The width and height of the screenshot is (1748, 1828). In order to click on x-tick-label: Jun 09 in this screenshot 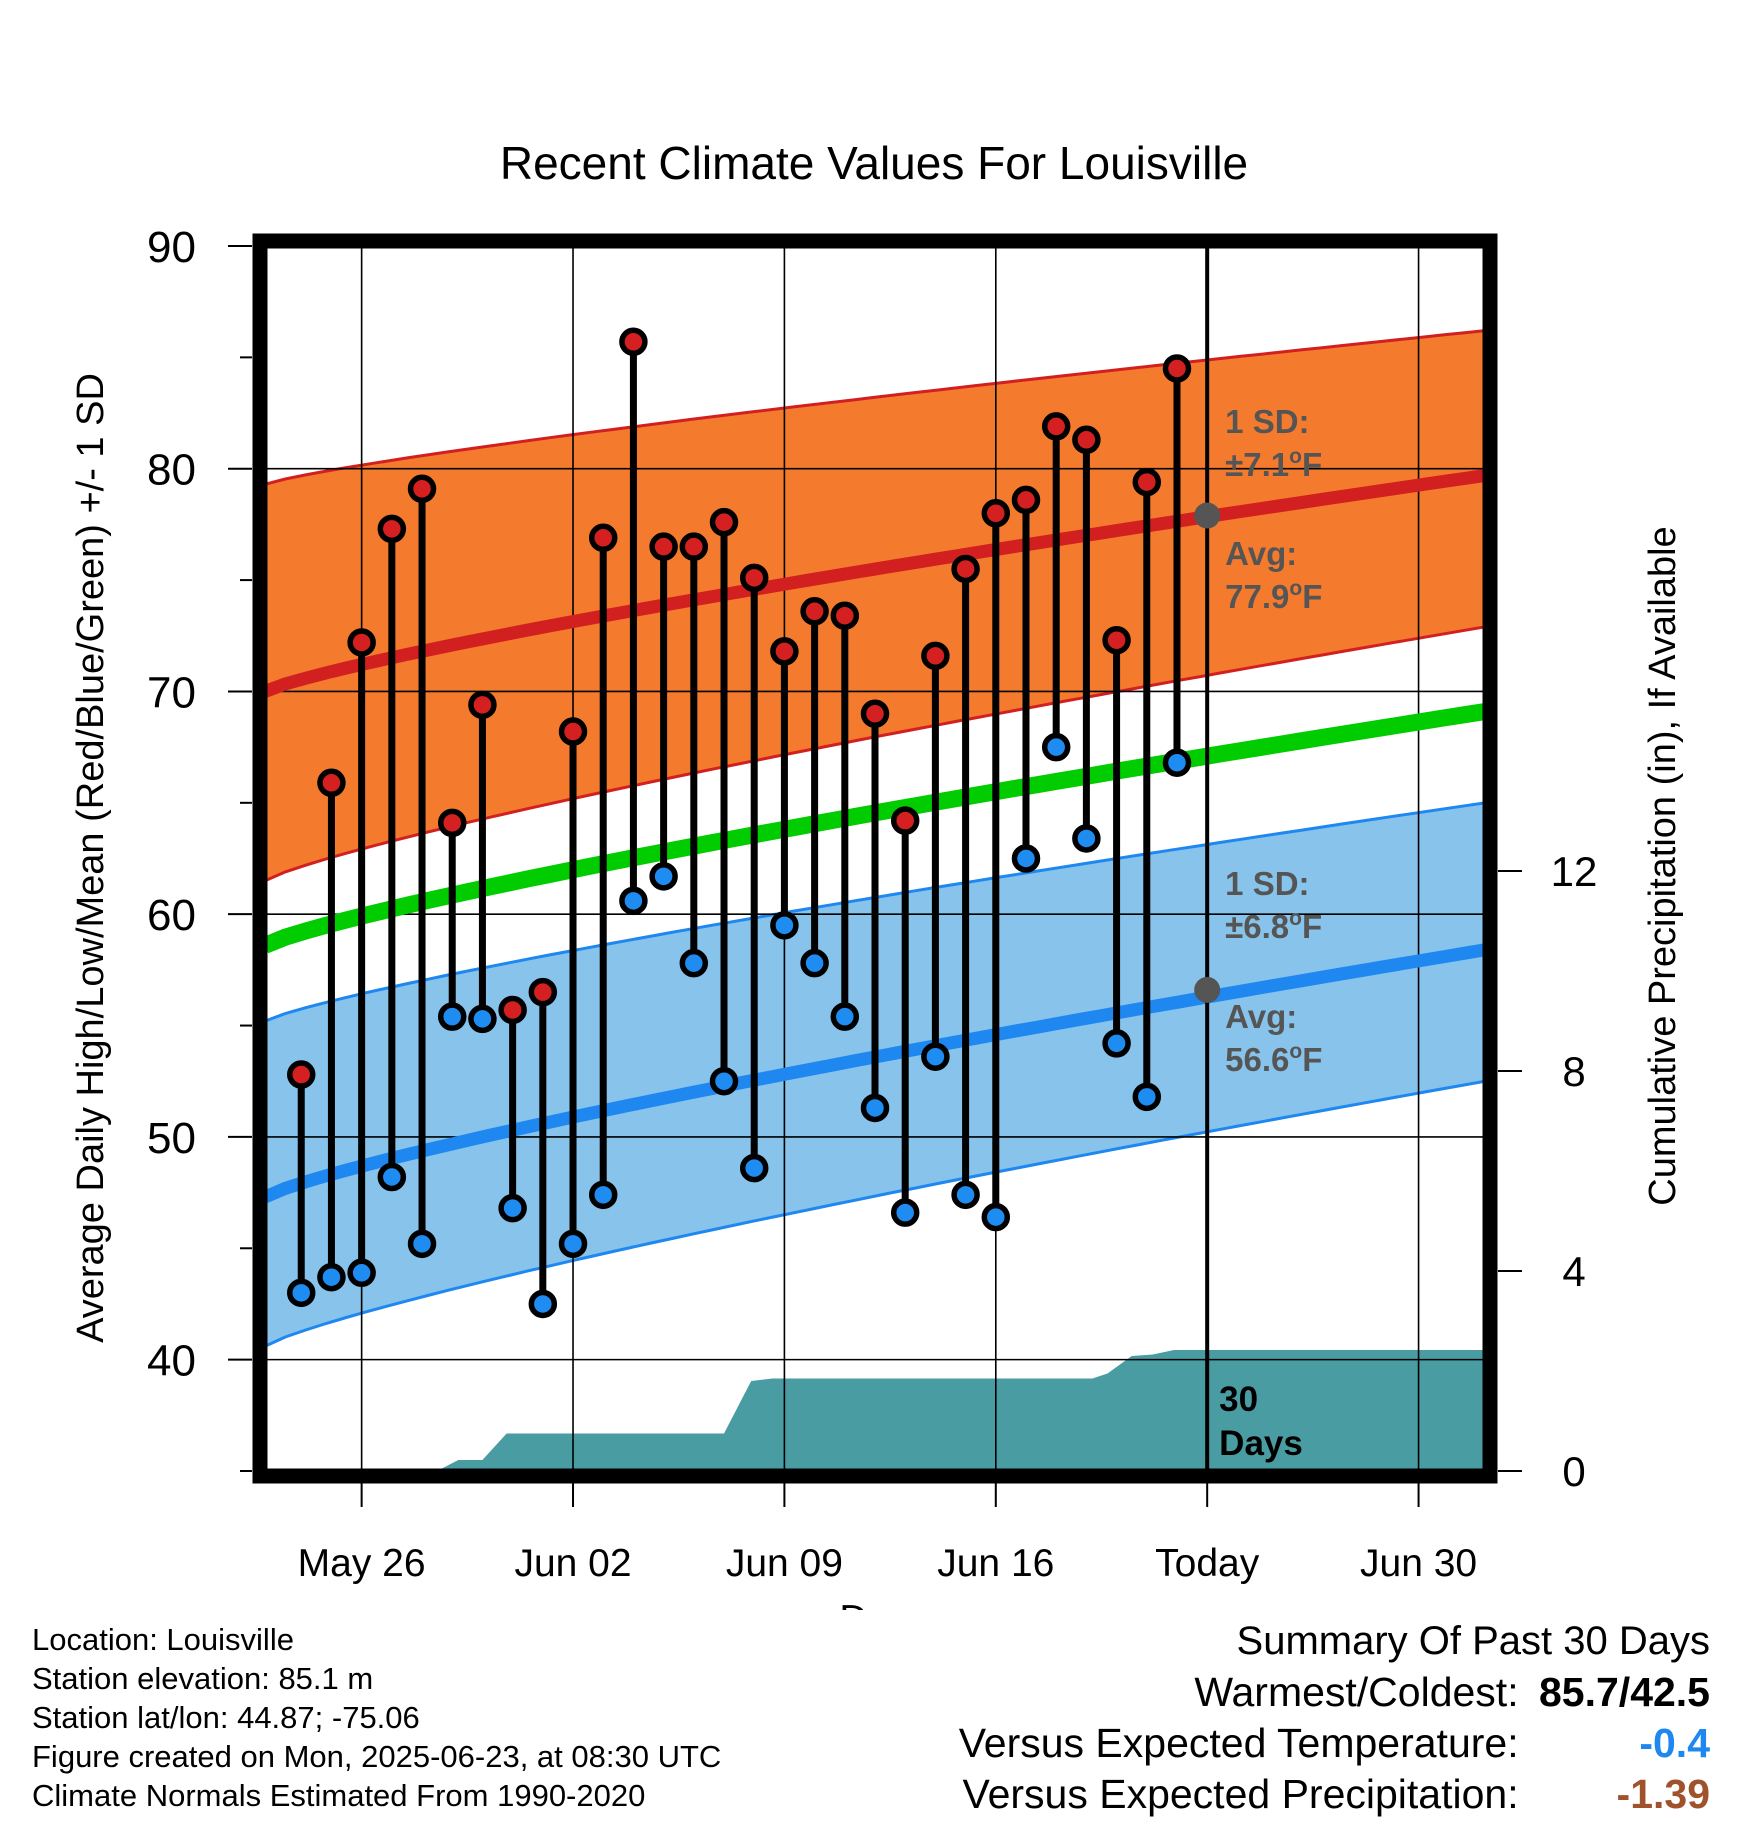, I will do `click(784, 1563)`.